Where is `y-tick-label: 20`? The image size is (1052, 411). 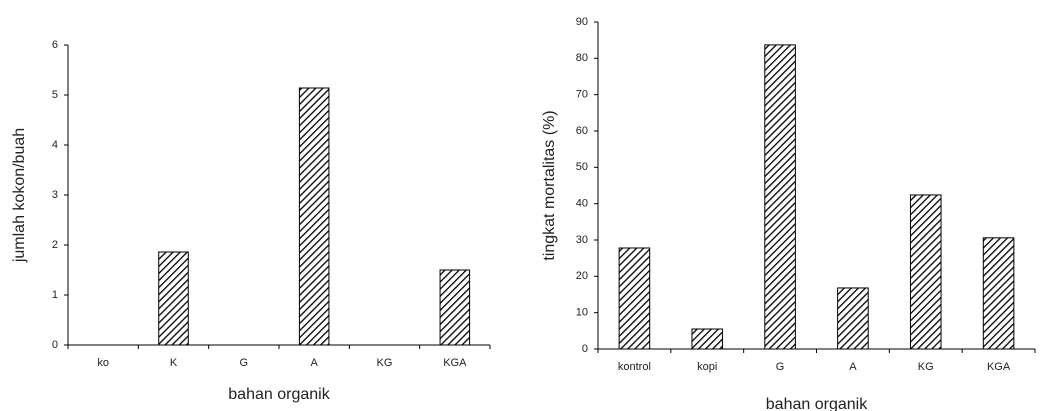
y-tick-label: 20 is located at coordinates (582, 276).